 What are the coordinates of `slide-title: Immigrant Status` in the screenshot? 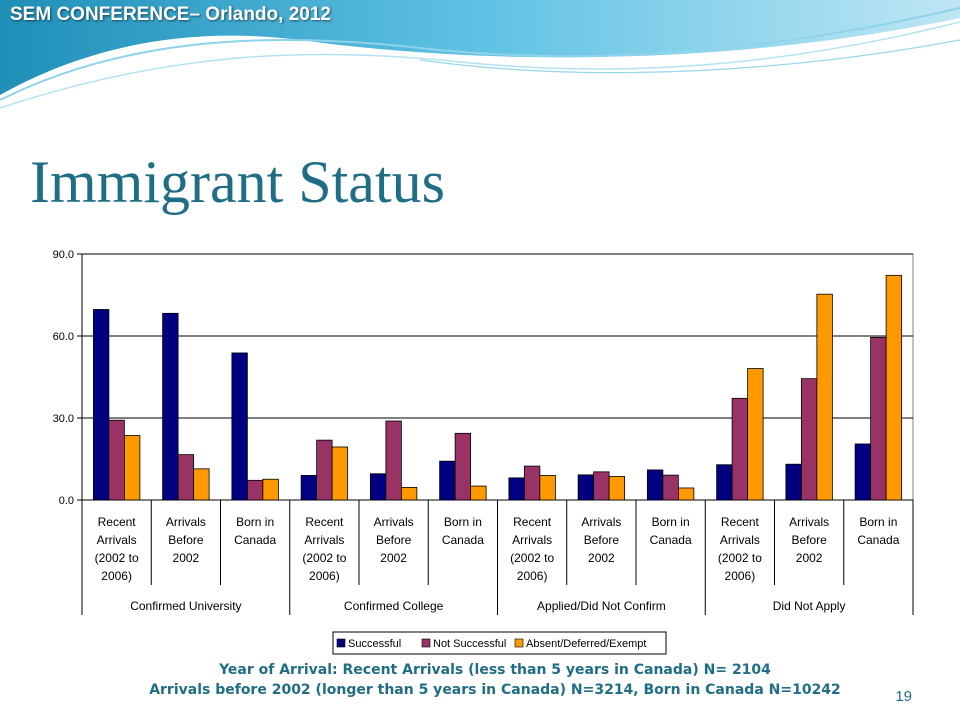 It's located at (237, 182).